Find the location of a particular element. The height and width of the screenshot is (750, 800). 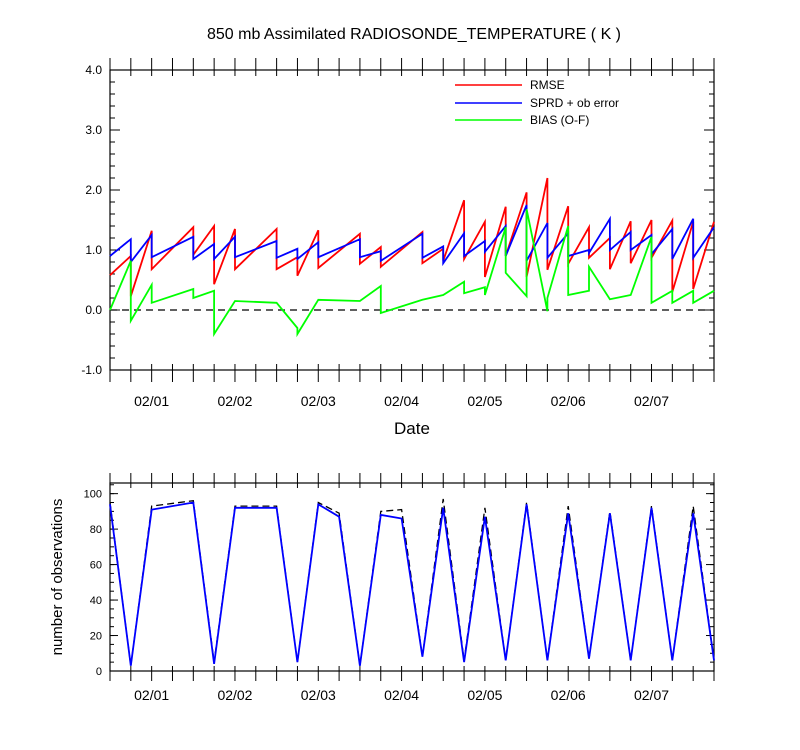

top-chart-xlabel: Date is located at coordinates (412, 428).